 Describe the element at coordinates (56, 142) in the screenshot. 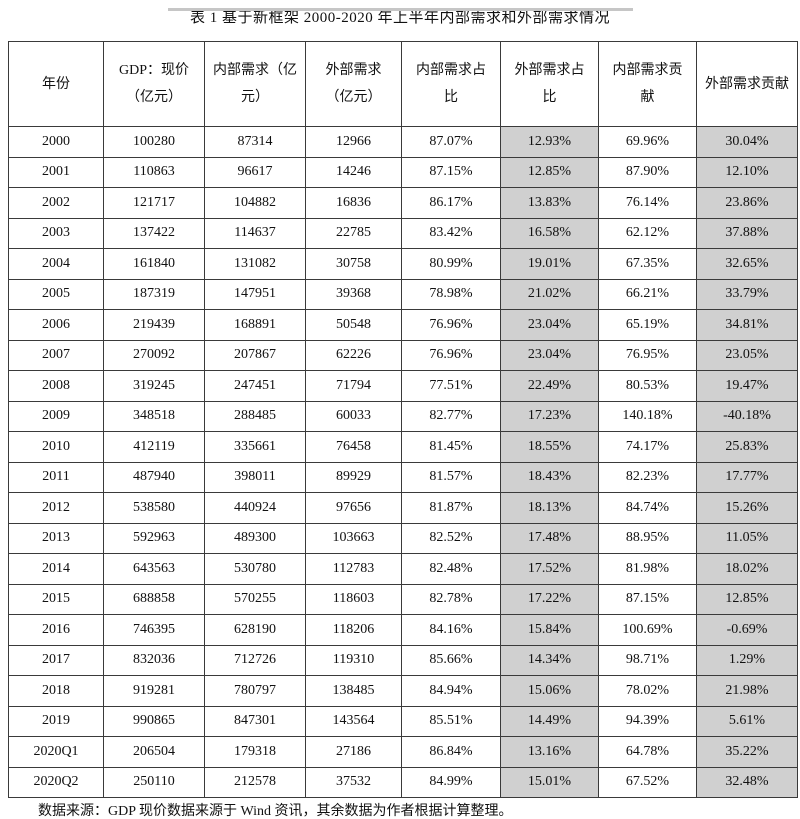

I see `year-cell: 2000` at that location.